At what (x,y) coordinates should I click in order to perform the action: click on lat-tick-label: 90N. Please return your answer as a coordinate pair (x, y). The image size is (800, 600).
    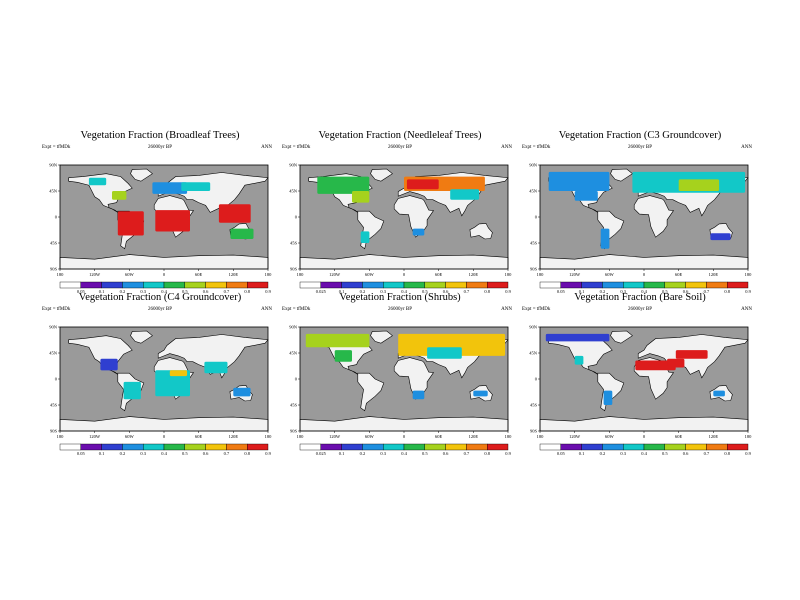
    Looking at the image, I should click on (53, 327).